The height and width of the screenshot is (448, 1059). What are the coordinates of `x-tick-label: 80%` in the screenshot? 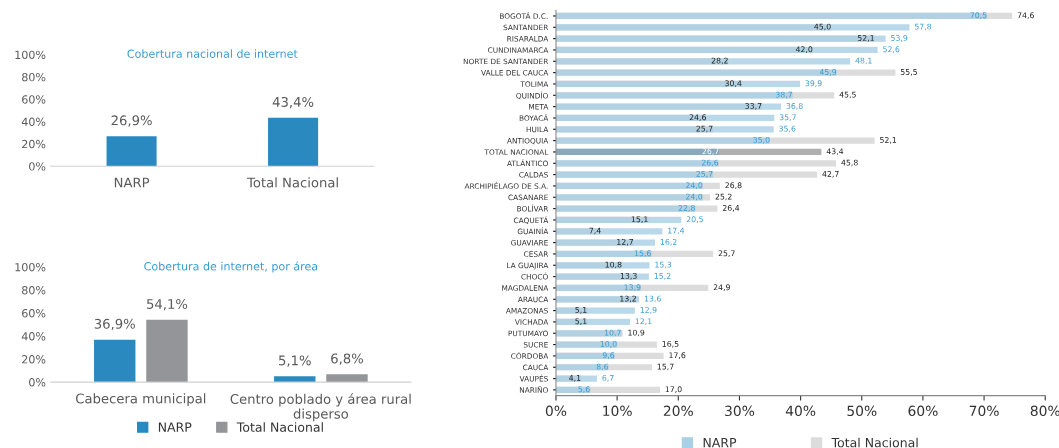 It's located at (1044, 411).